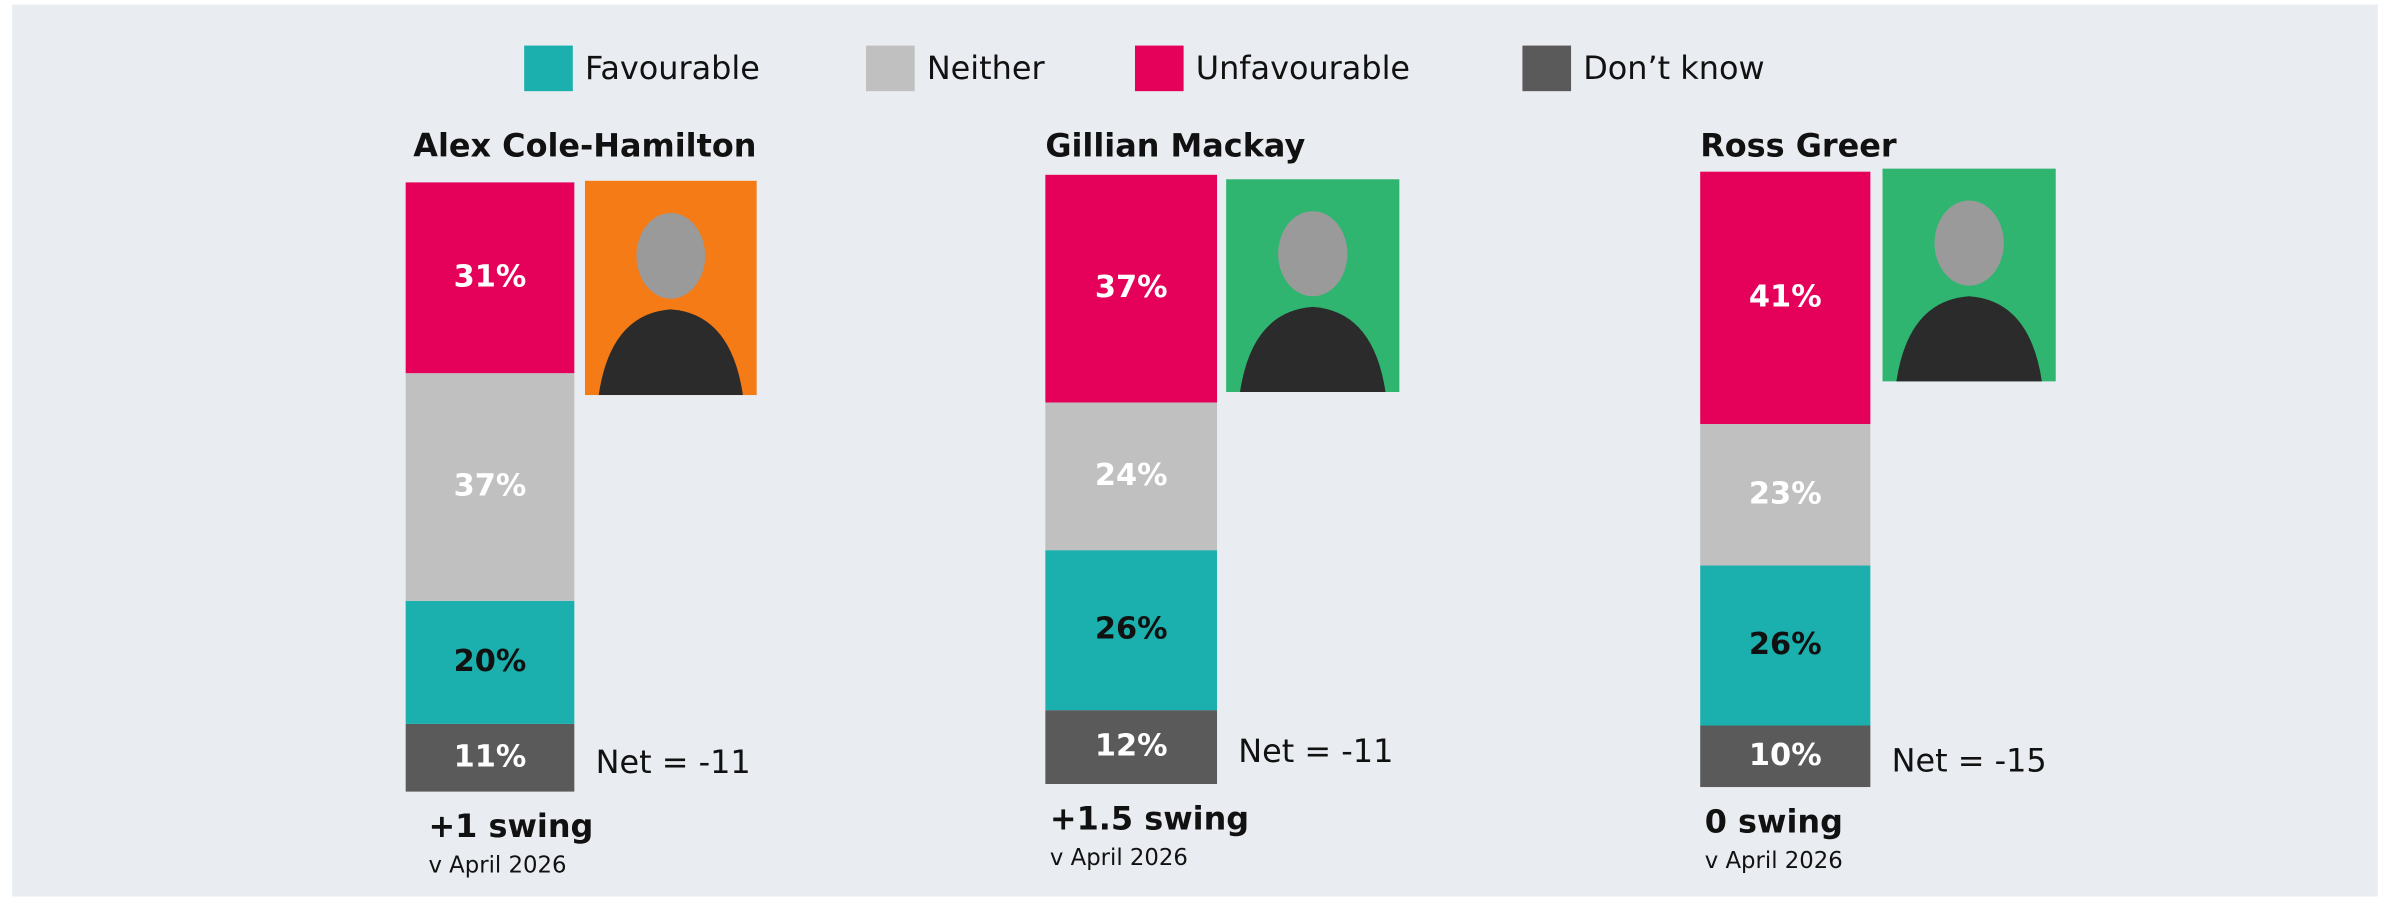 The height and width of the screenshot is (905, 2390). I want to click on net-label: Net = -15, so click(1969, 760).